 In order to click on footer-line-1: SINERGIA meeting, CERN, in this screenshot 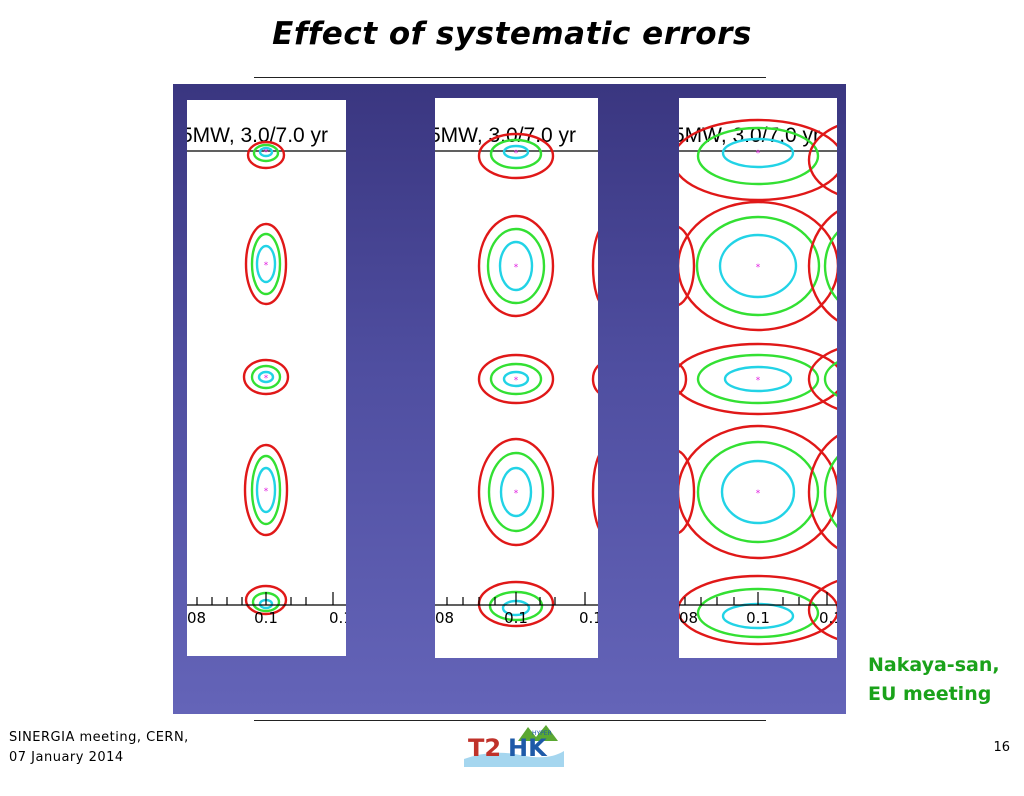, I will do `click(99, 737)`.